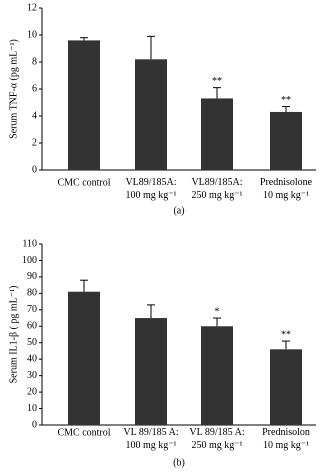  What do you see at coordinates (286, 439) in the screenshot?
I see `x-tick-label: Prednisolon 10 mg kg⁻¹` at bounding box center [286, 439].